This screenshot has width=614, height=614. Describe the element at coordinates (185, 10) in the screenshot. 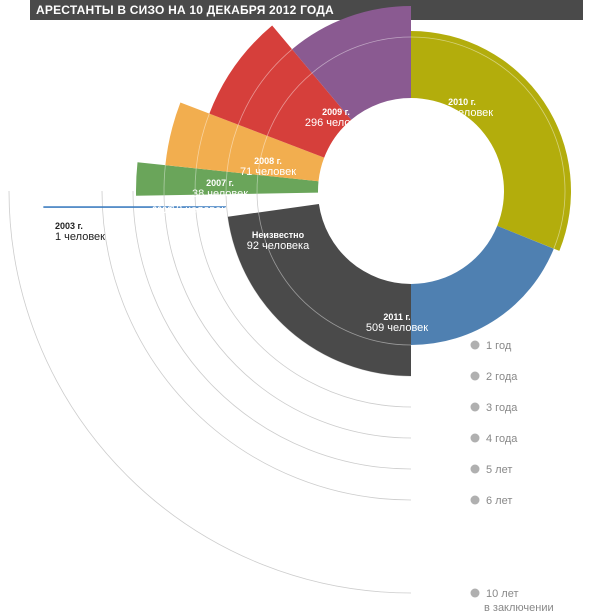

I see `chart-title: АРЕСТАНТЫ В СИЗО НА 10 ДЕКАБРЯ 2012 ГОДА` at that location.